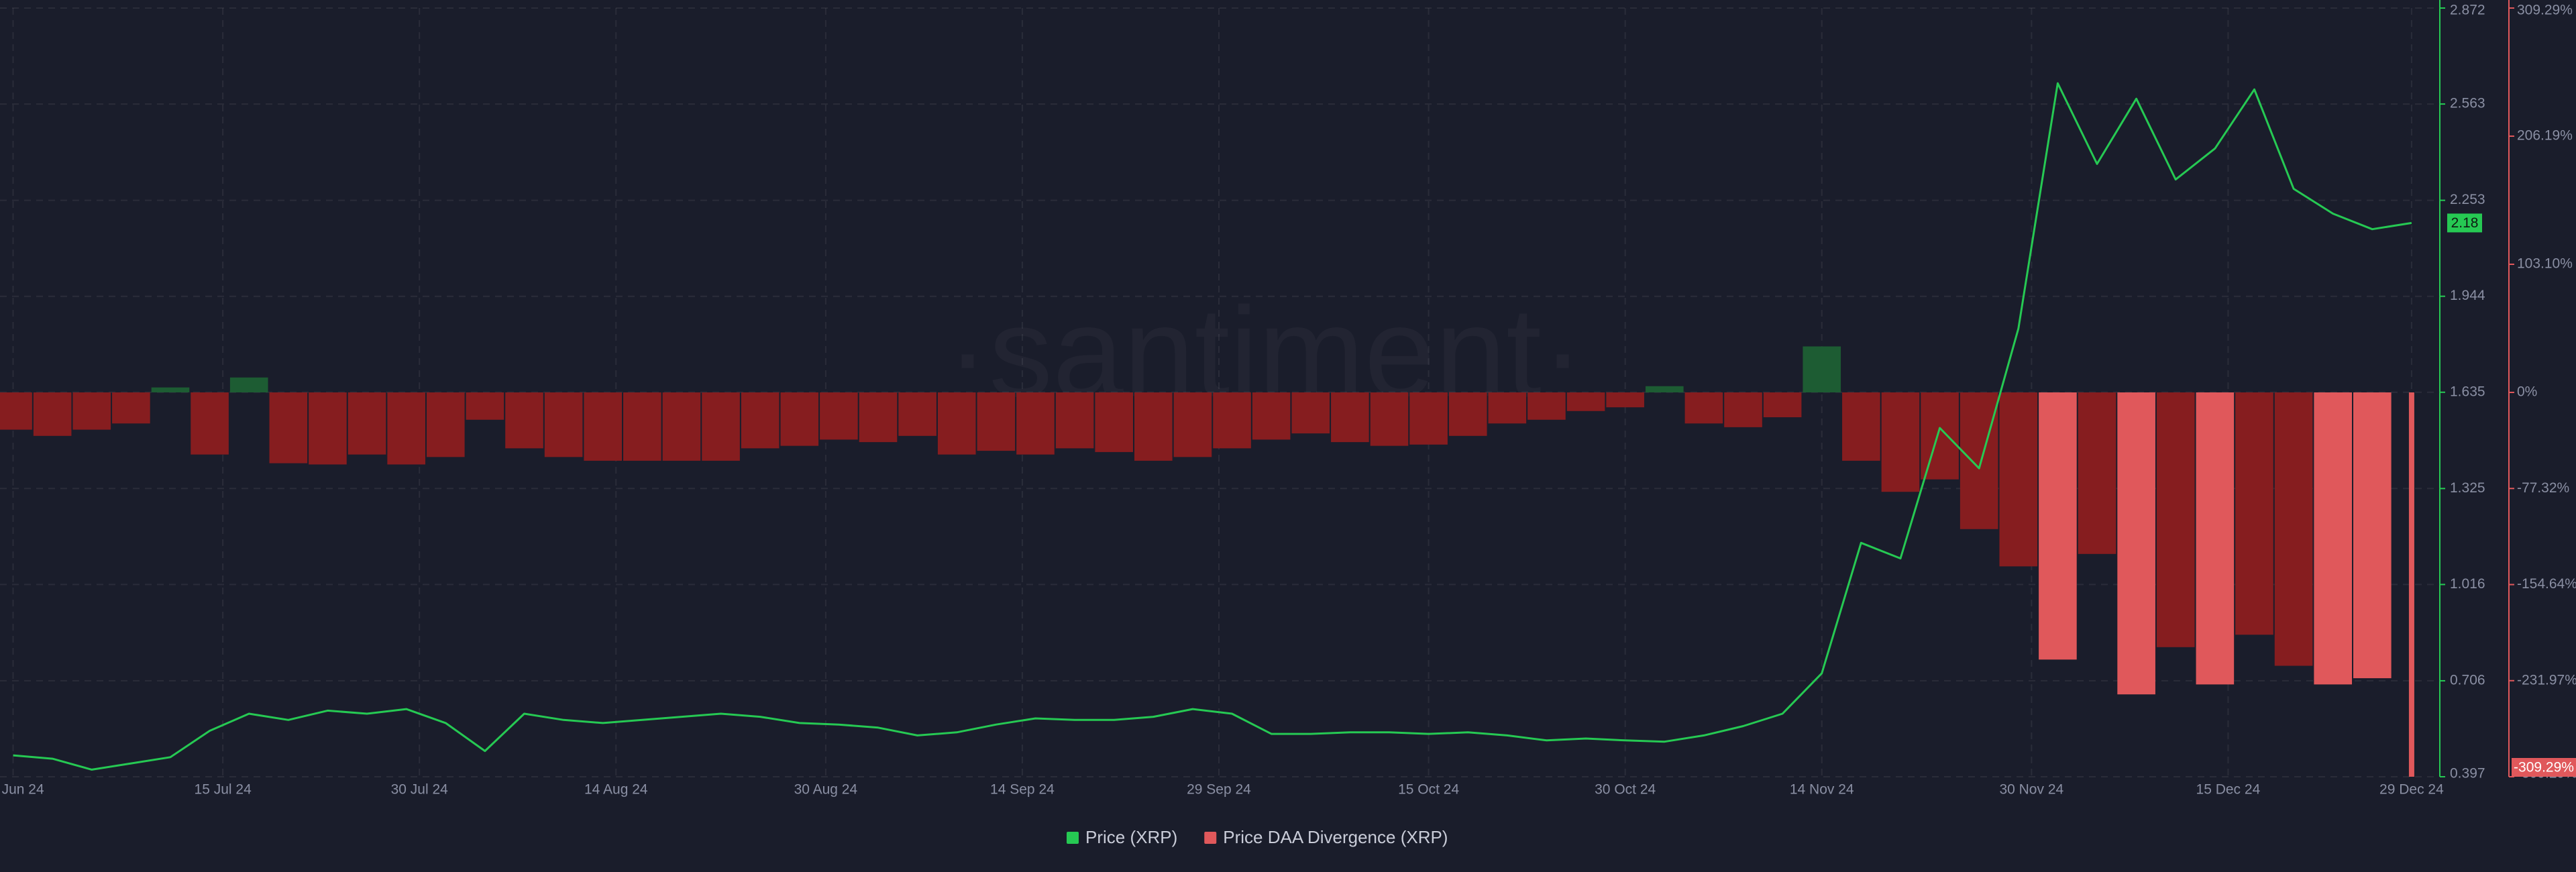 The width and height of the screenshot is (2576, 872). What do you see at coordinates (2546, 680) in the screenshot?
I see `y2-tick-label: -231.97%` at bounding box center [2546, 680].